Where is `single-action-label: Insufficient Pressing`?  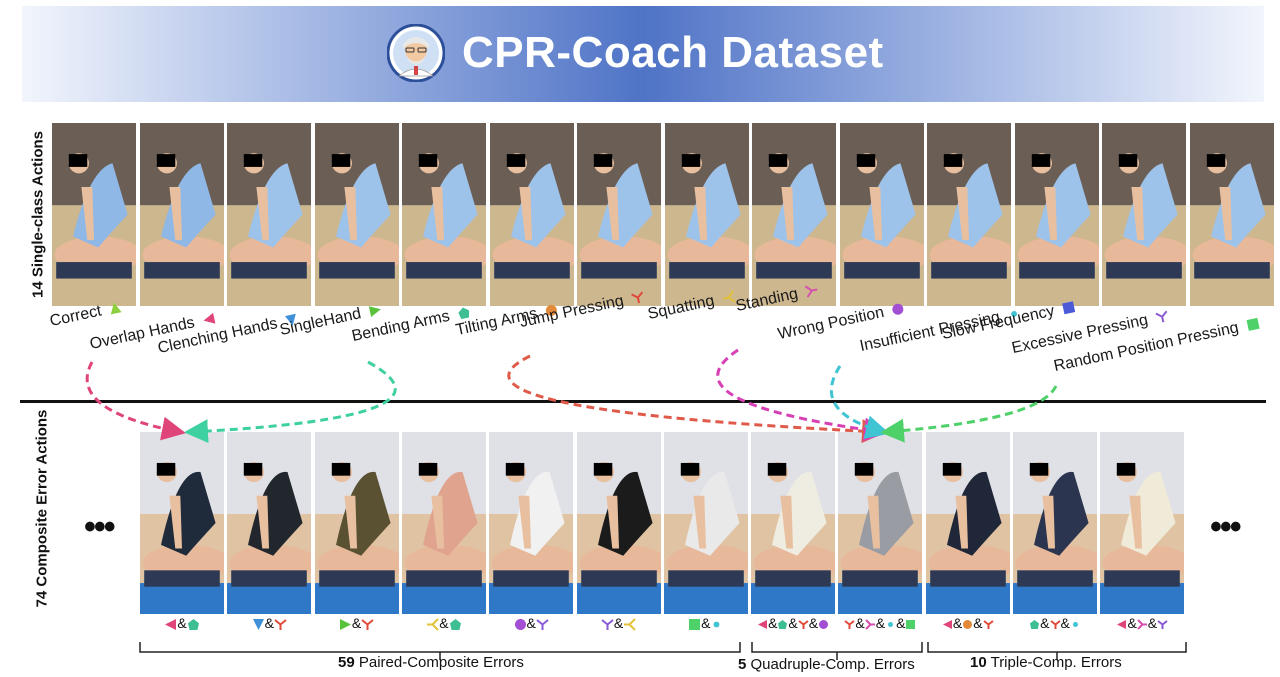
single-action-label: Insufficient Pressing is located at coordinates (940, 330).